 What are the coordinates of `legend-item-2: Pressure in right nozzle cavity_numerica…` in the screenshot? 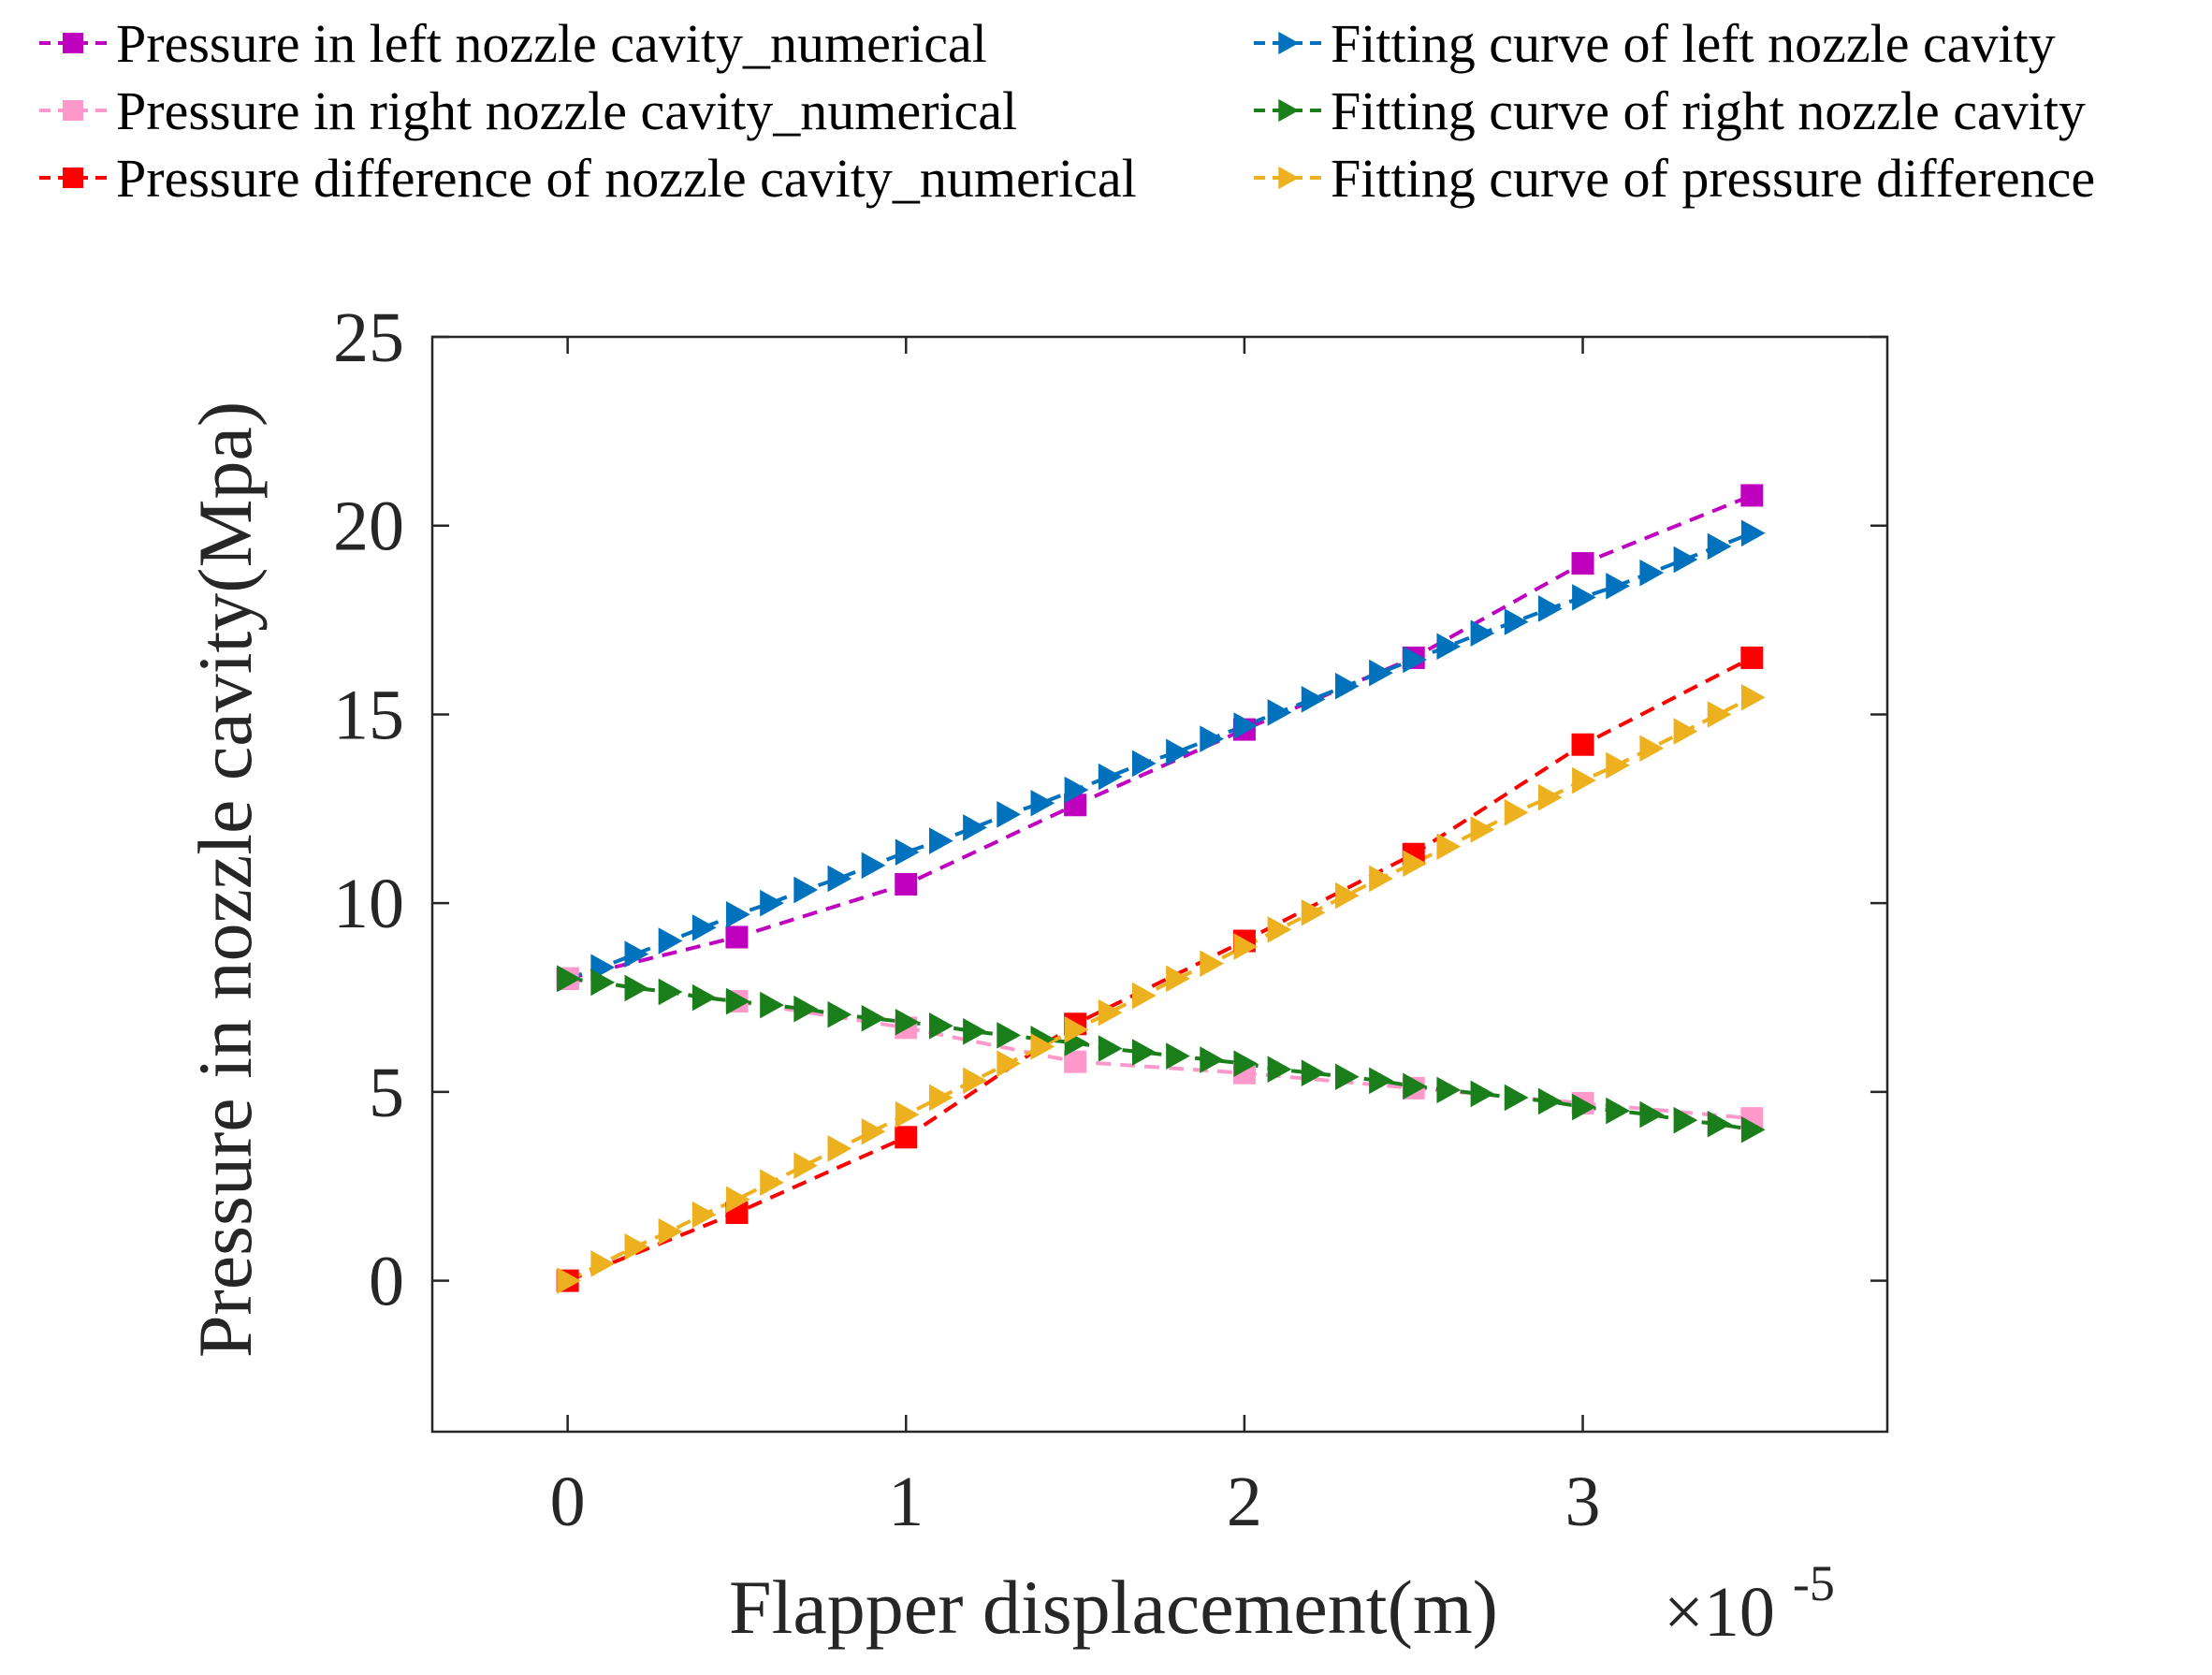 It's located at (528, 110).